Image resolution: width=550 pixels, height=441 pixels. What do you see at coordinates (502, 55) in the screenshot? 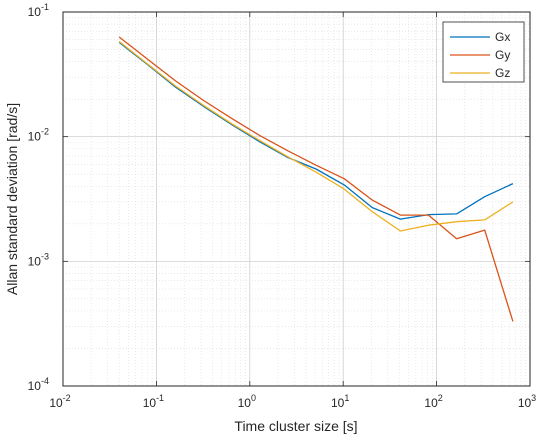
I see `legend-label-gy: Gy` at bounding box center [502, 55].